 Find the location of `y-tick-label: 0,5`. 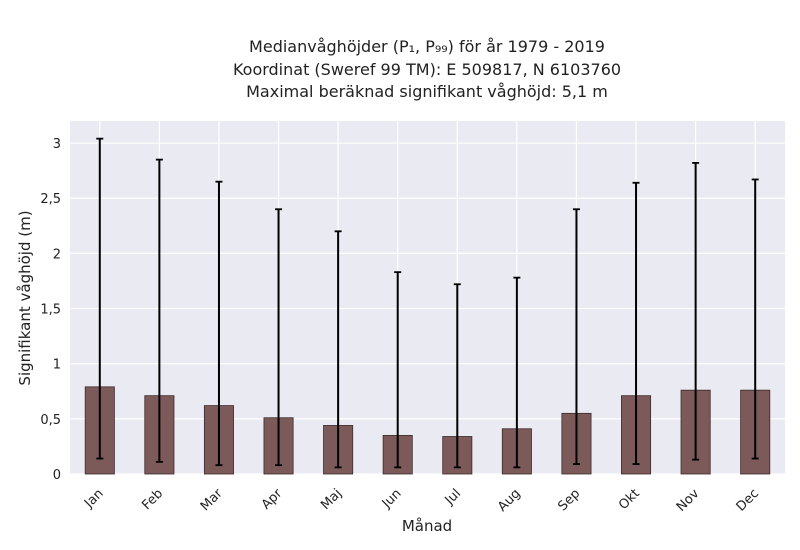

y-tick-label: 0,5 is located at coordinates (50, 420).